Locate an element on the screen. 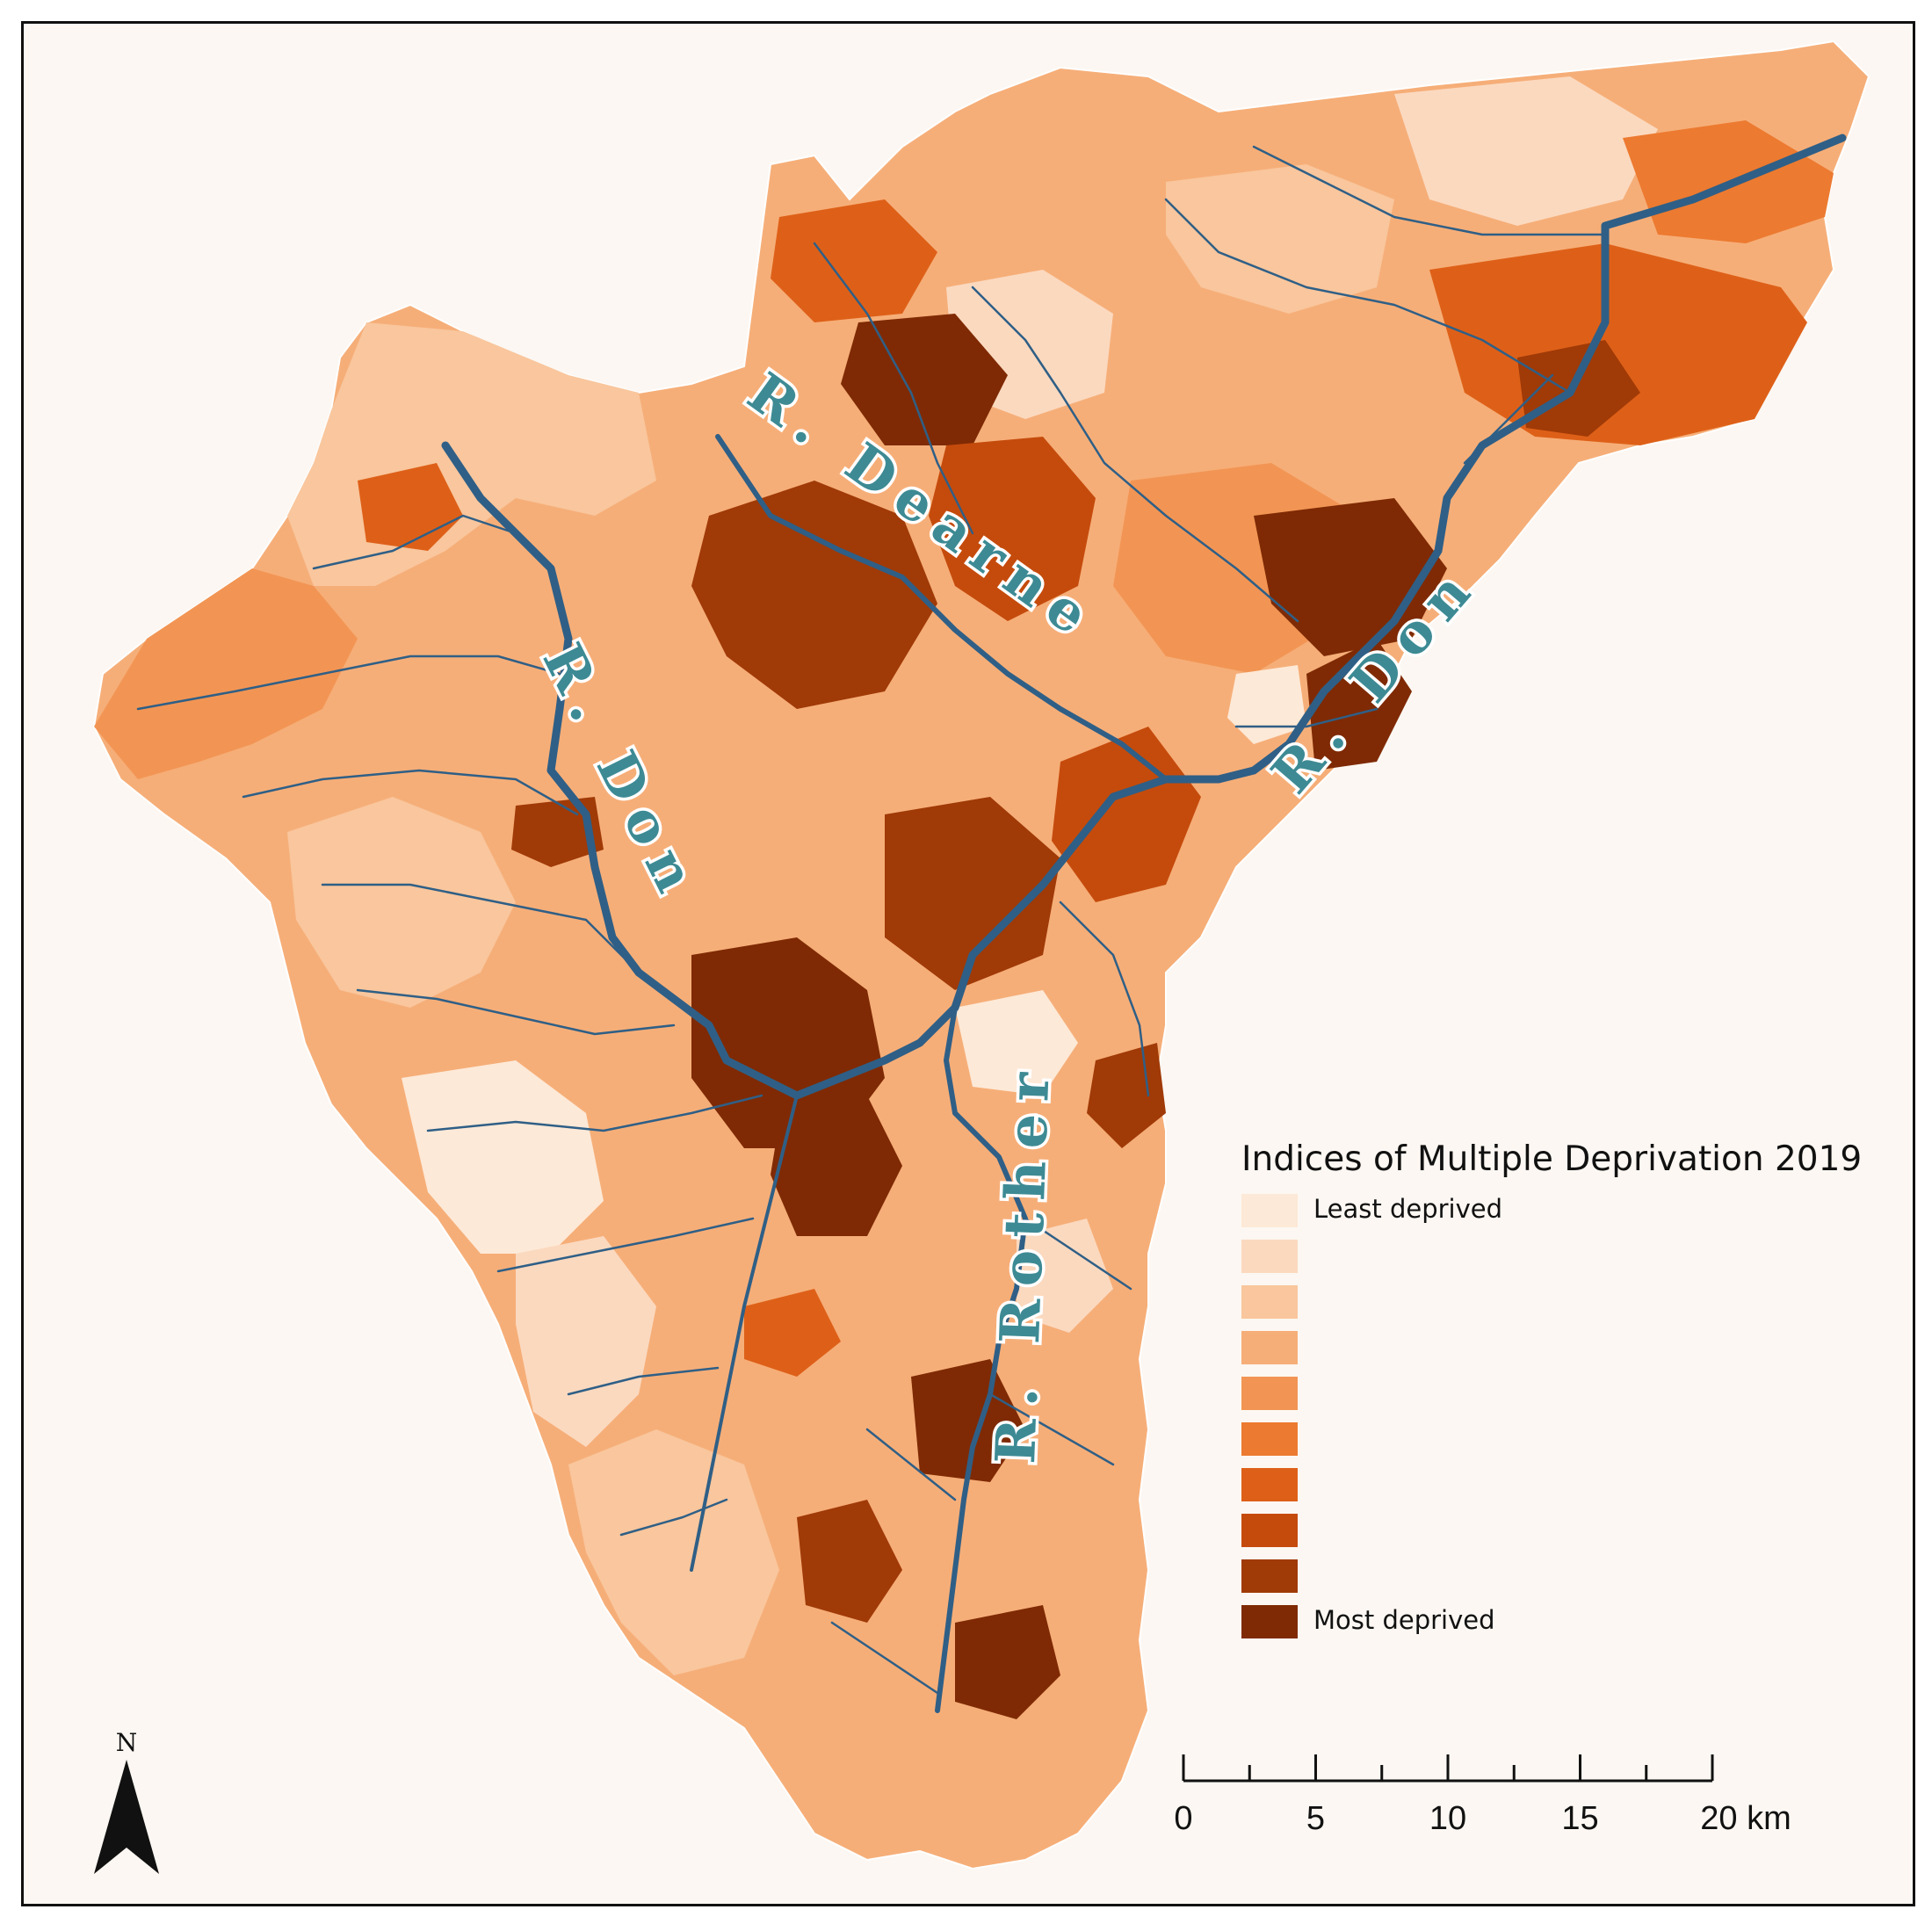  legend-title: Indices of Multiple Deprivation 2019 is located at coordinates (1552, 1159).